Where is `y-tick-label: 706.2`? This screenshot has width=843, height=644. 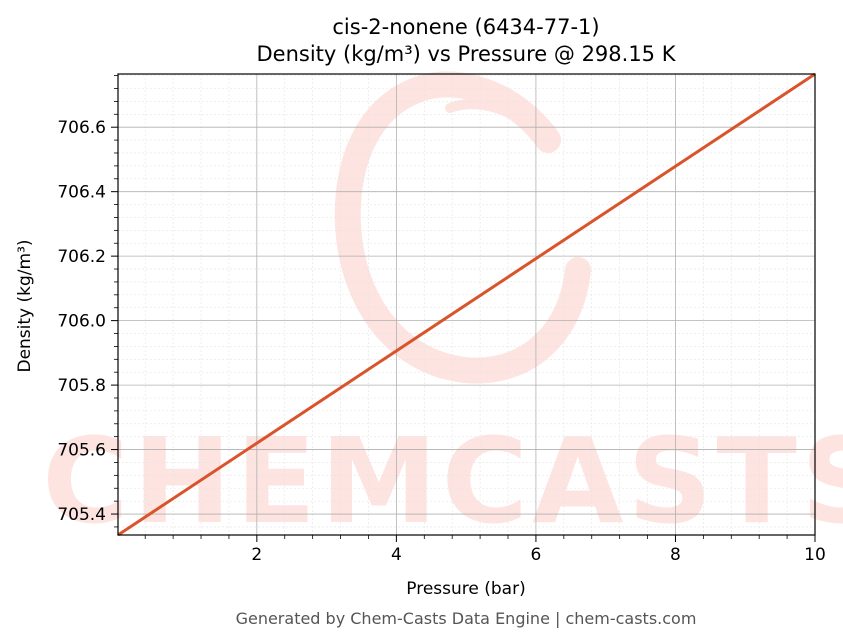 y-tick-label: 706.2 is located at coordinates (81, 257).